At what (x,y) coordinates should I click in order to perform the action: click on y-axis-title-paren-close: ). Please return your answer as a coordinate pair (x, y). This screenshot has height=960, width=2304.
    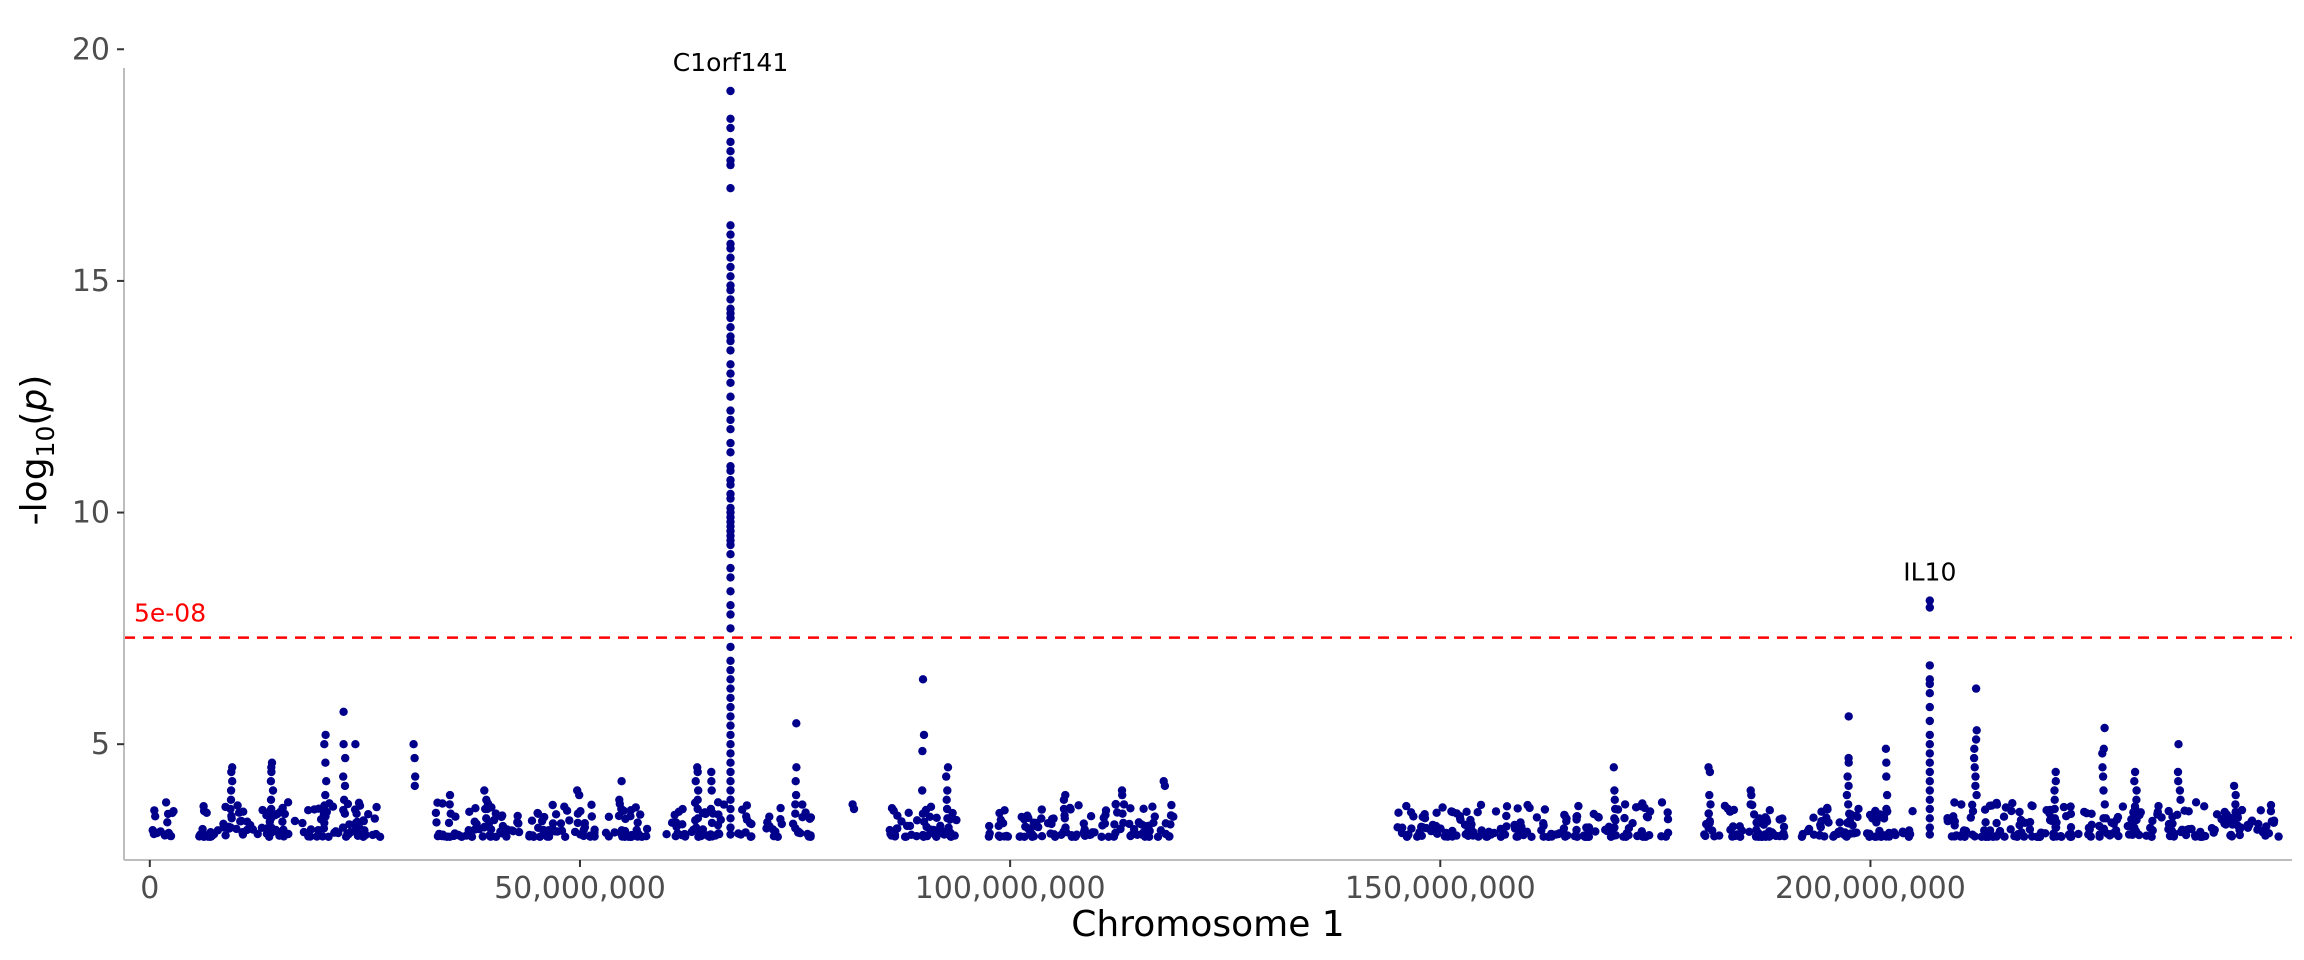
    Looking at the image, I should click on (34, 382).